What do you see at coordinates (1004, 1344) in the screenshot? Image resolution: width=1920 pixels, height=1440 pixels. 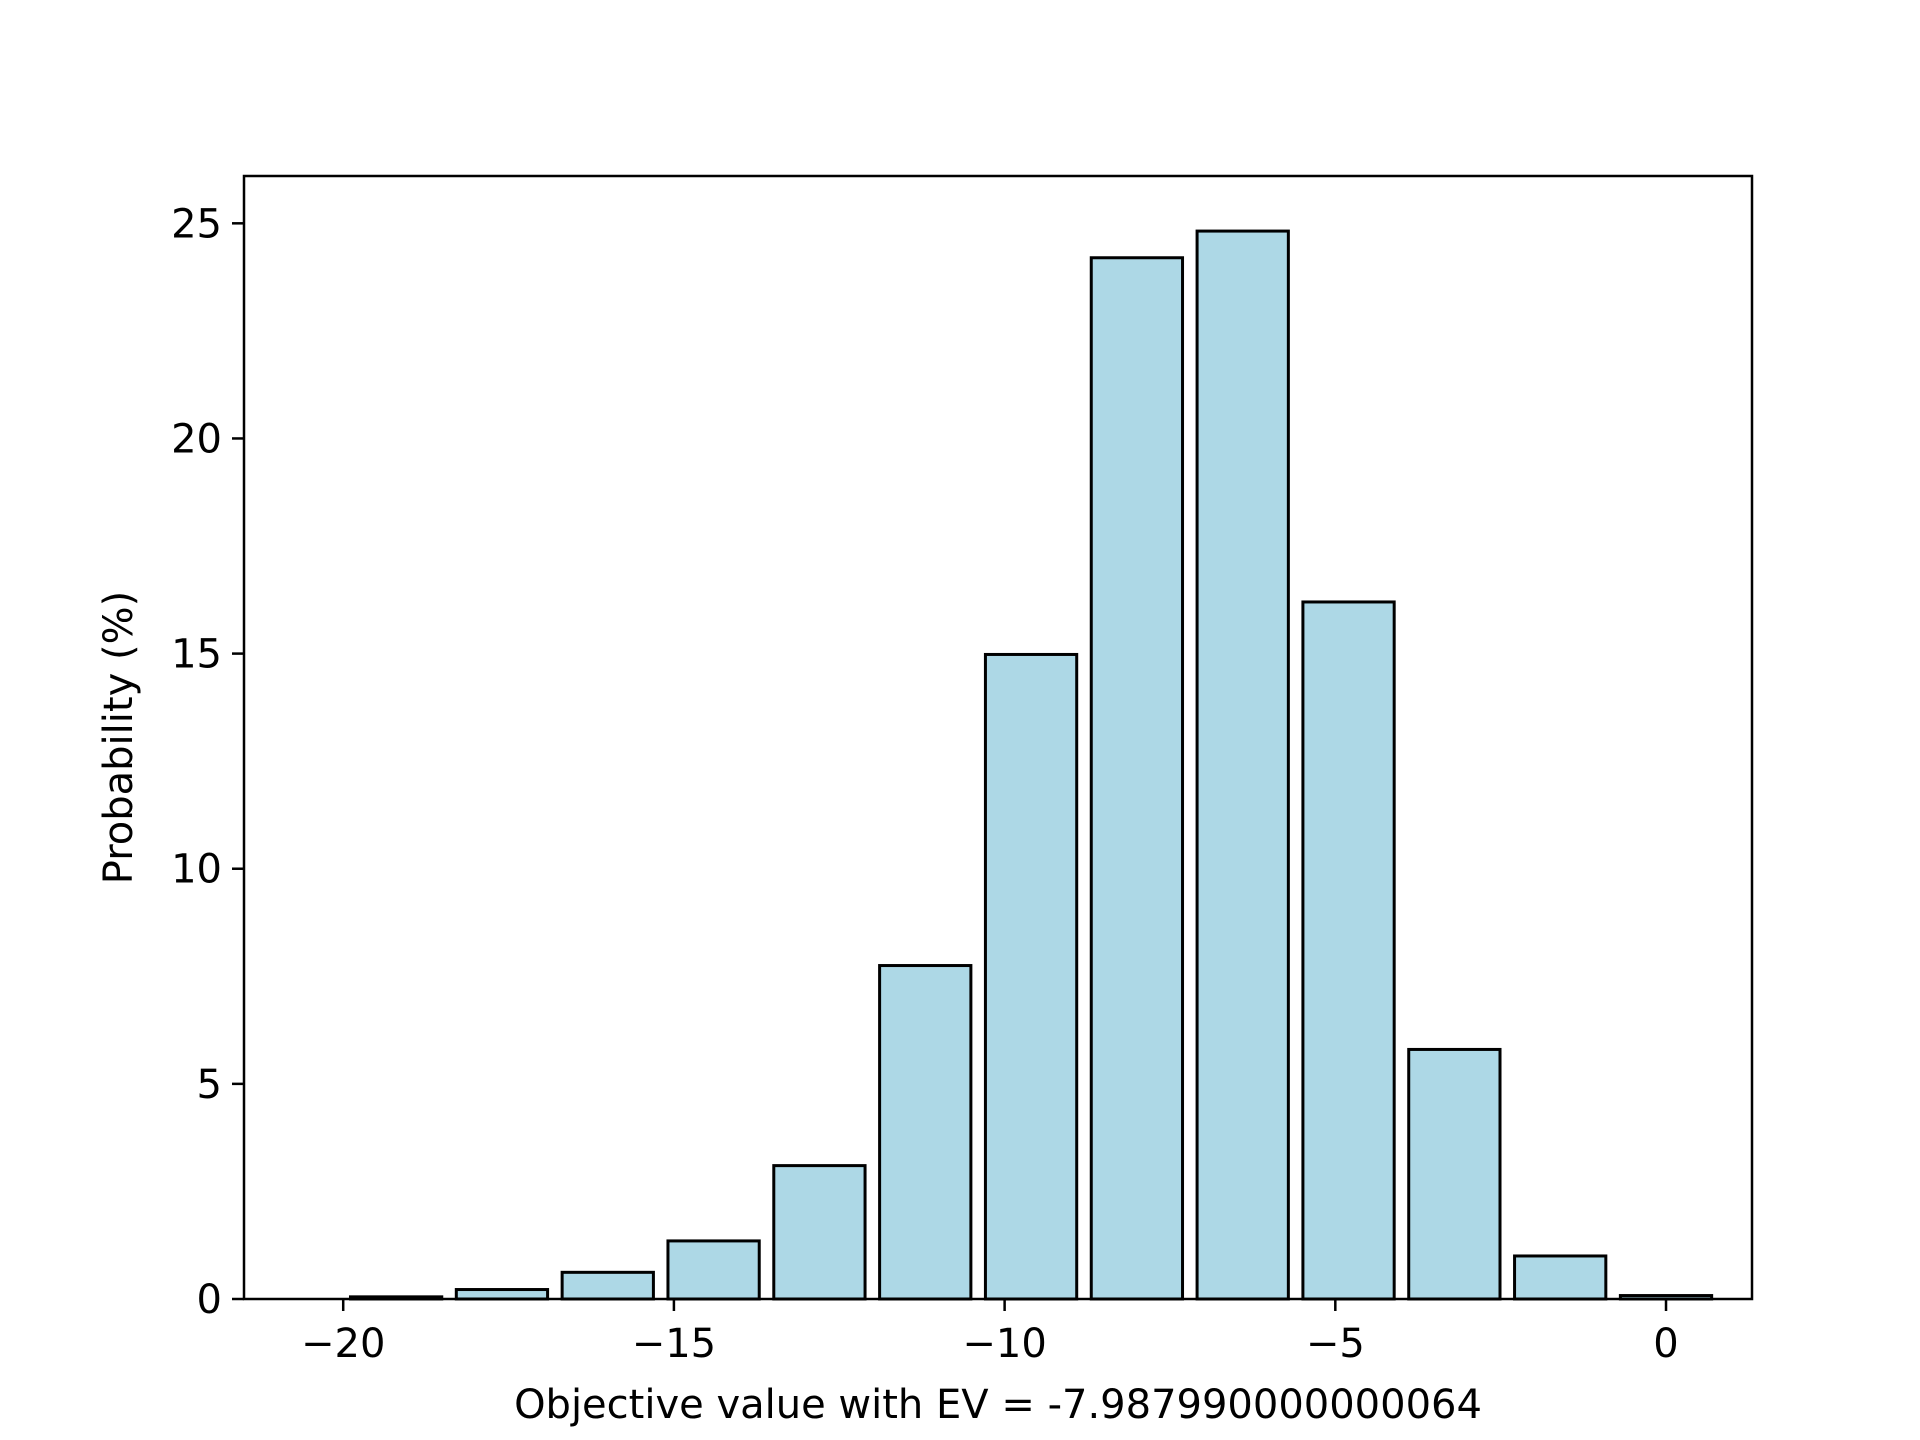 I see `x-tick-label: −10` at bounding box center [1004, 1344].